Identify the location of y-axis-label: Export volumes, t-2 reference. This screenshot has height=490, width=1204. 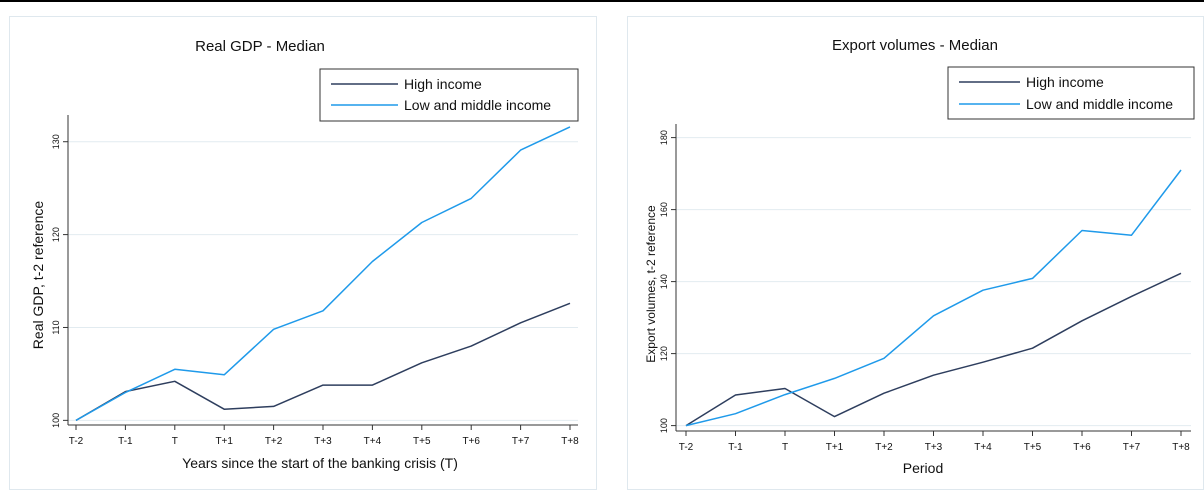
(651, 284).